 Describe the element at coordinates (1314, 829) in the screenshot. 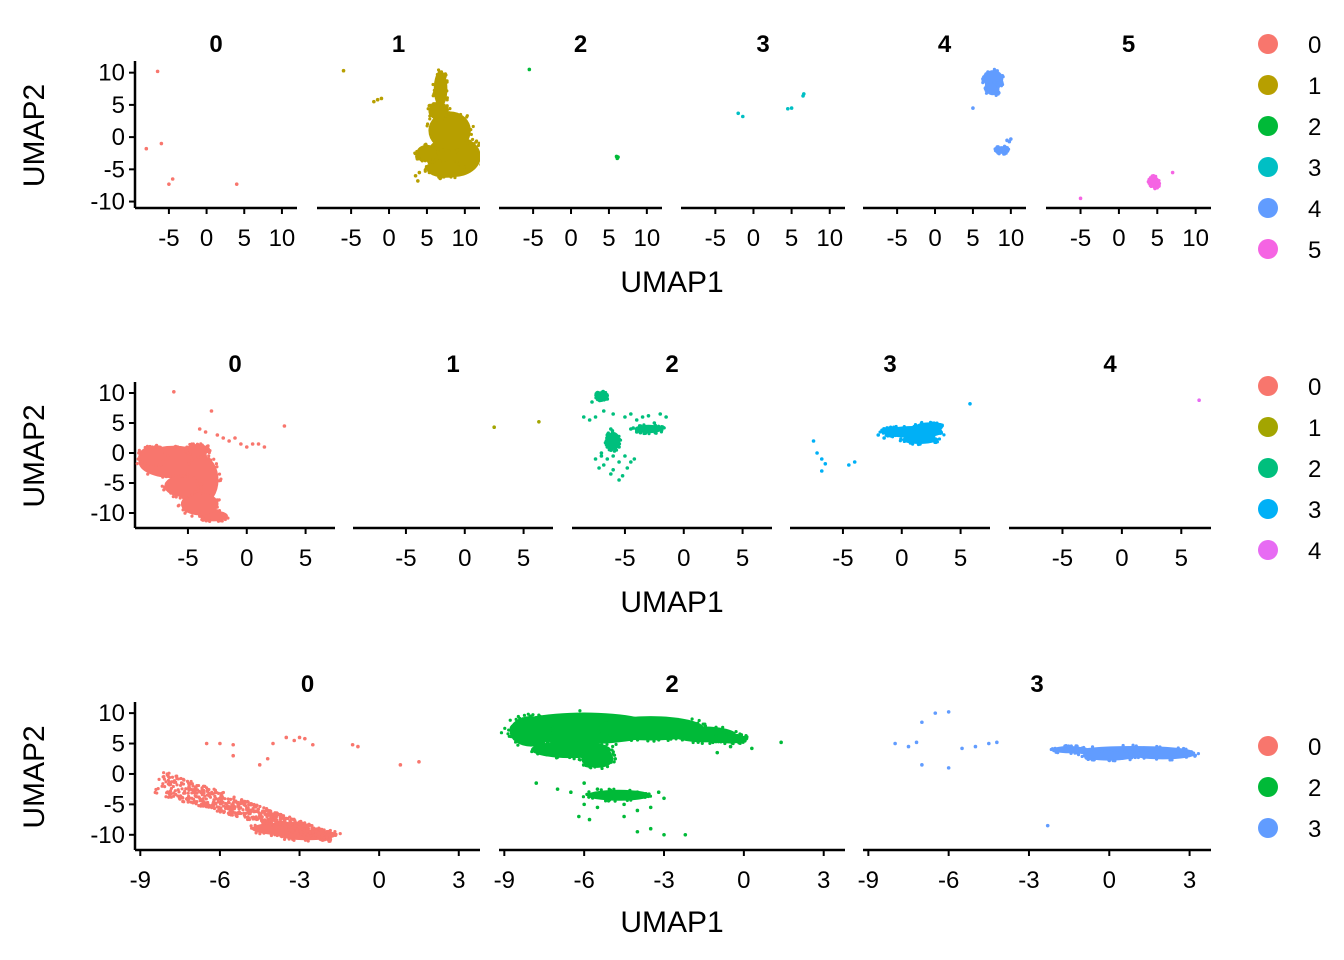

I see `legend-label: 3` at that location.